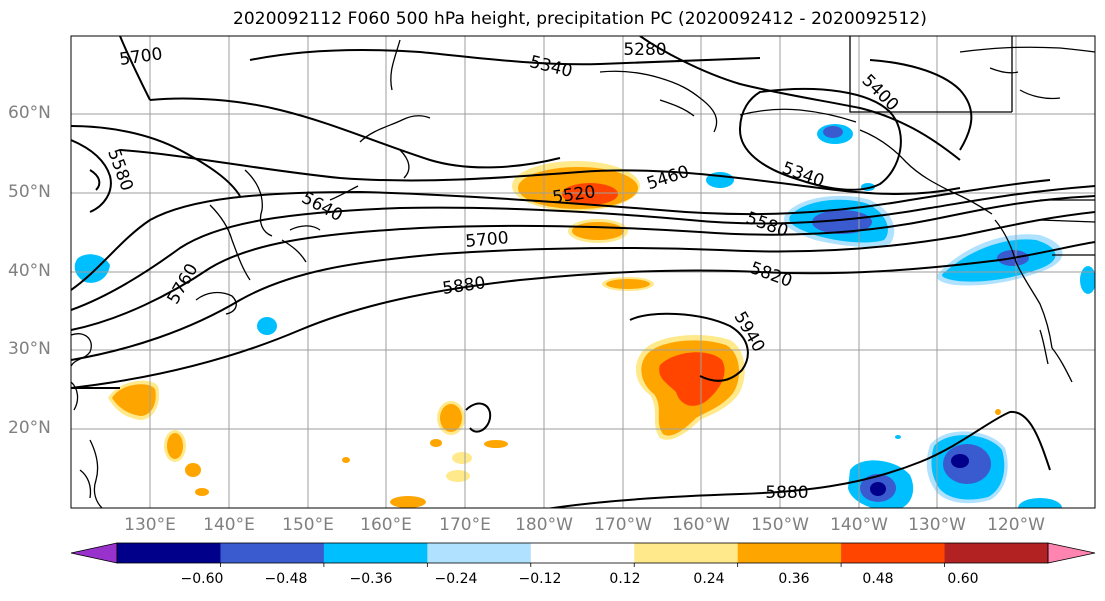 The image size is (1105, 601). Describe the element at coordinates (456, 579) in the screenshot. I see `colorbar-tick-label: −0.24` at that location.